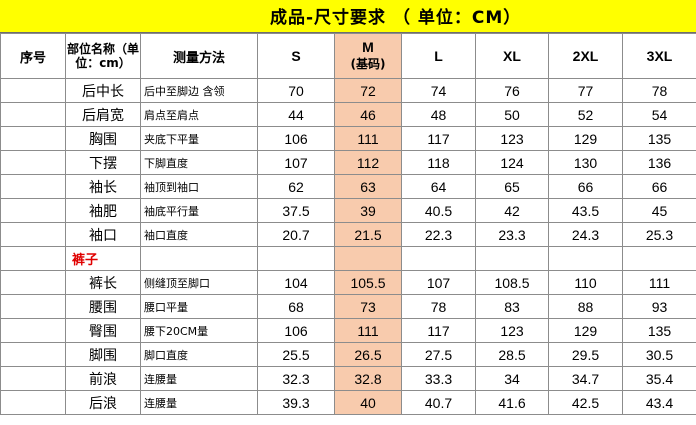  What do you see at coordinates (659, 282) in the screenshot?
I see `row-value-3xl: 111` at bounding box center [659, 282].